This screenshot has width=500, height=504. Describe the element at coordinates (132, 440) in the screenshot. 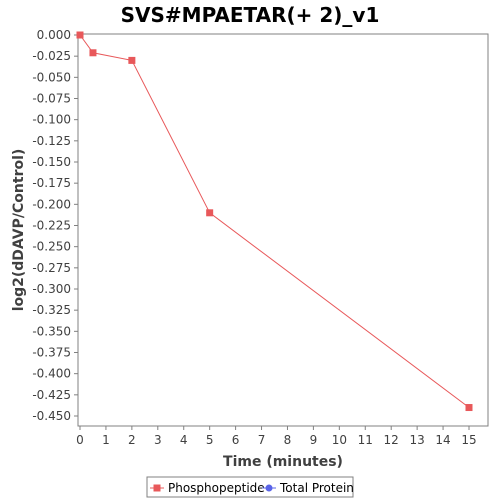

I see `x-tick-label: 2` at that location.